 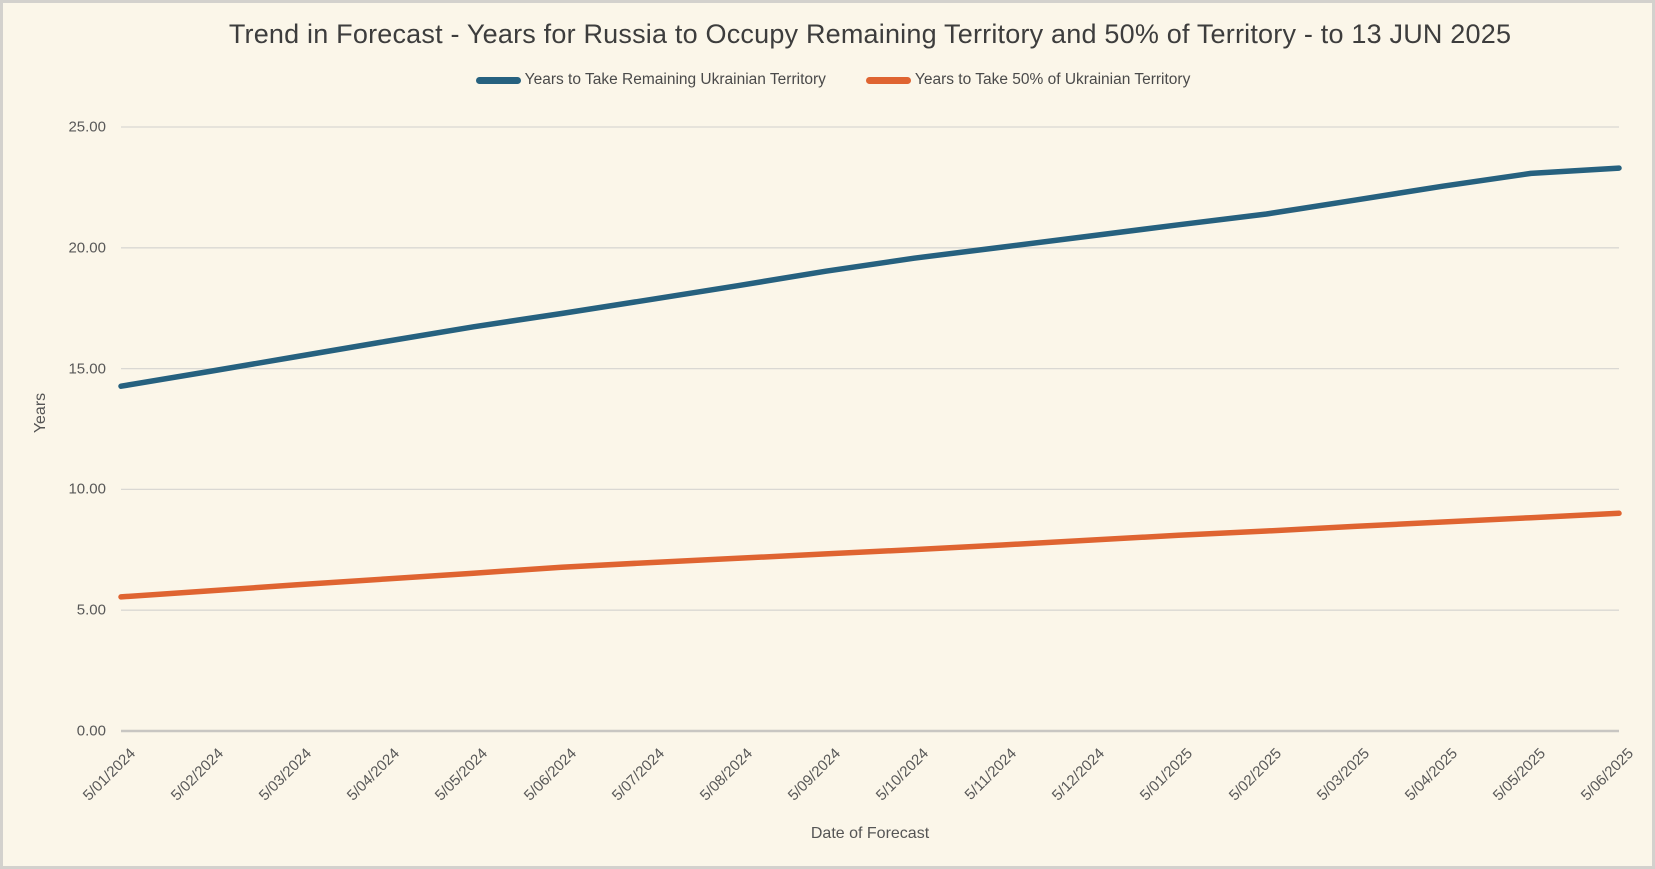 What do you see at coordinates (870, 833) in the screenshot?
I see `x-axis-title: Date of Forecast` at bounding box center [870, 833].